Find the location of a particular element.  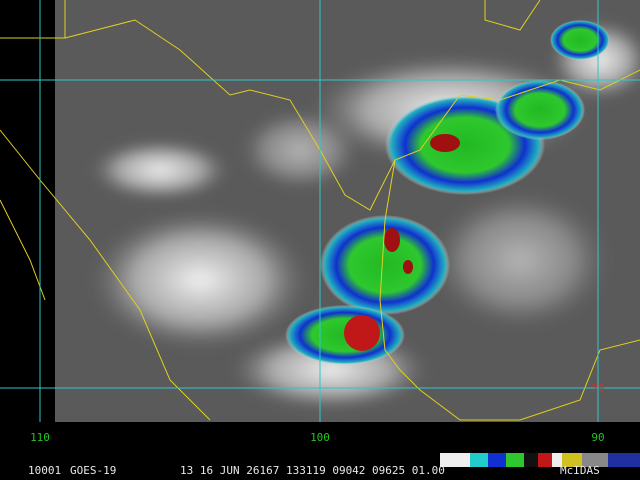

color-bar is located at coordinates (540, 460).